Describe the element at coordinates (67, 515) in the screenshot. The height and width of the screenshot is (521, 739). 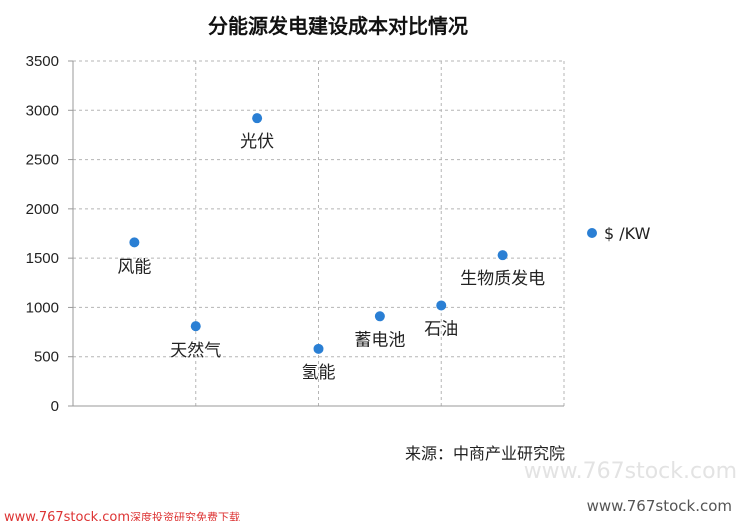
I see `watermark-bottom-left: www.767stock.com` at that location.